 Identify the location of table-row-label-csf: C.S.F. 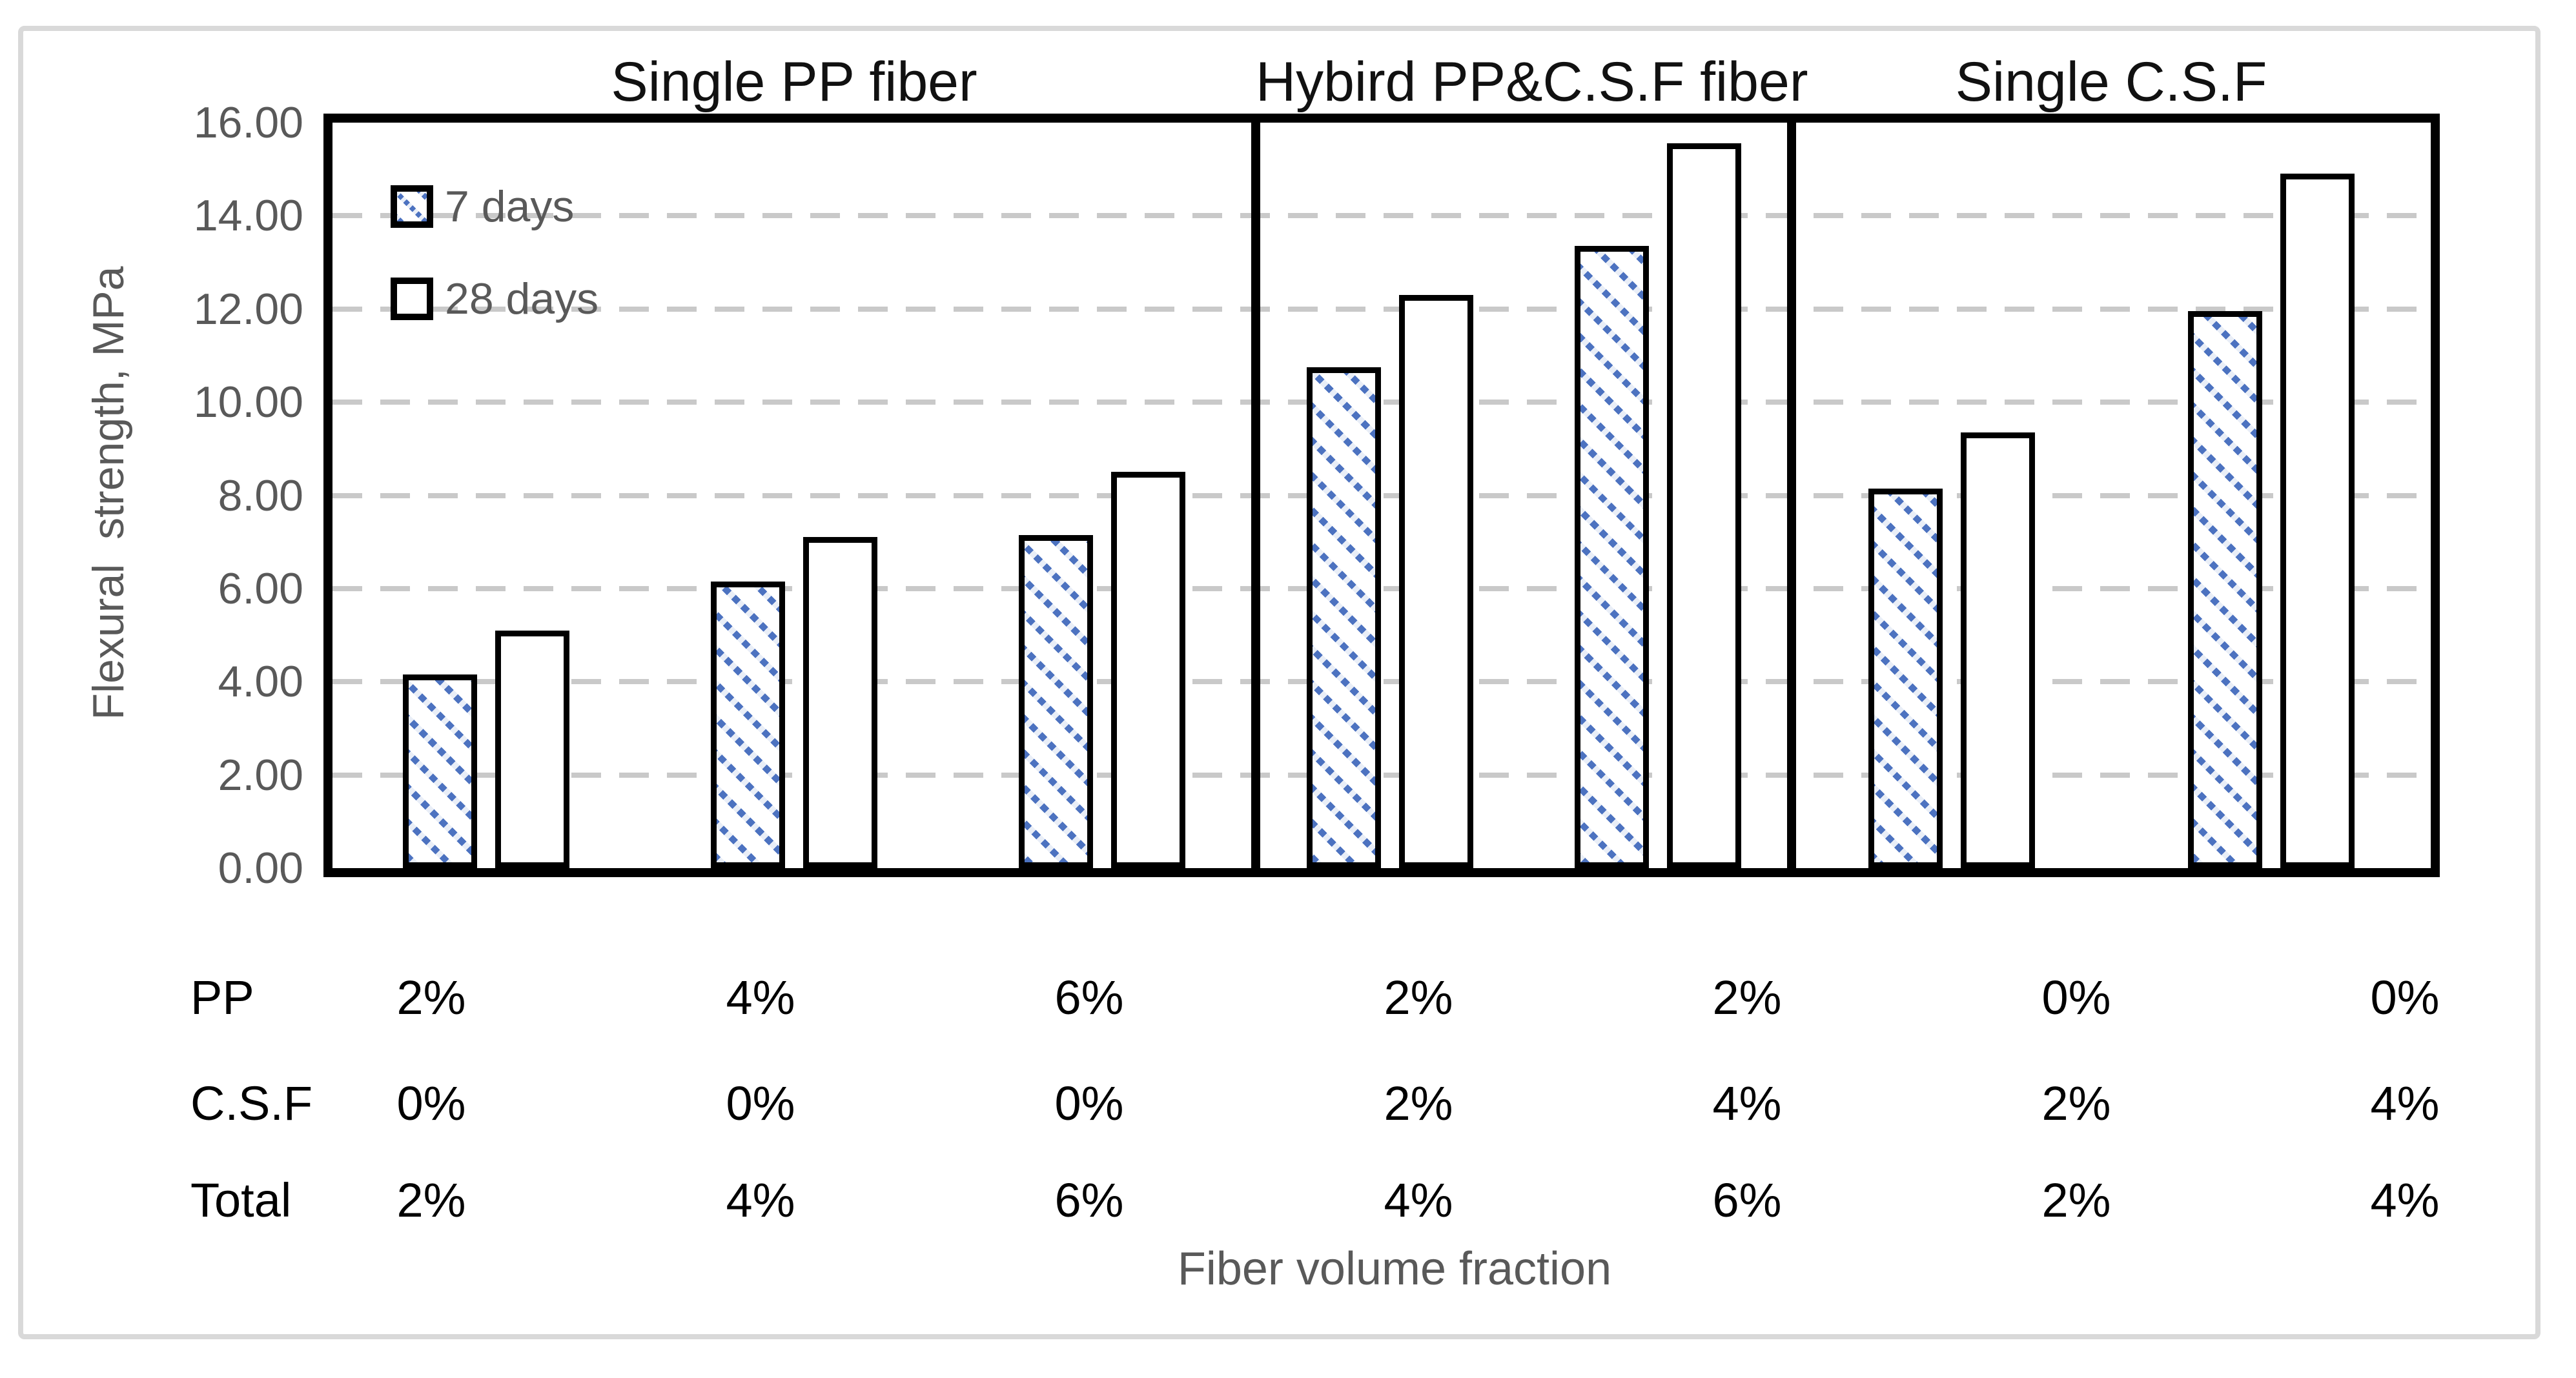
(251, 1103).